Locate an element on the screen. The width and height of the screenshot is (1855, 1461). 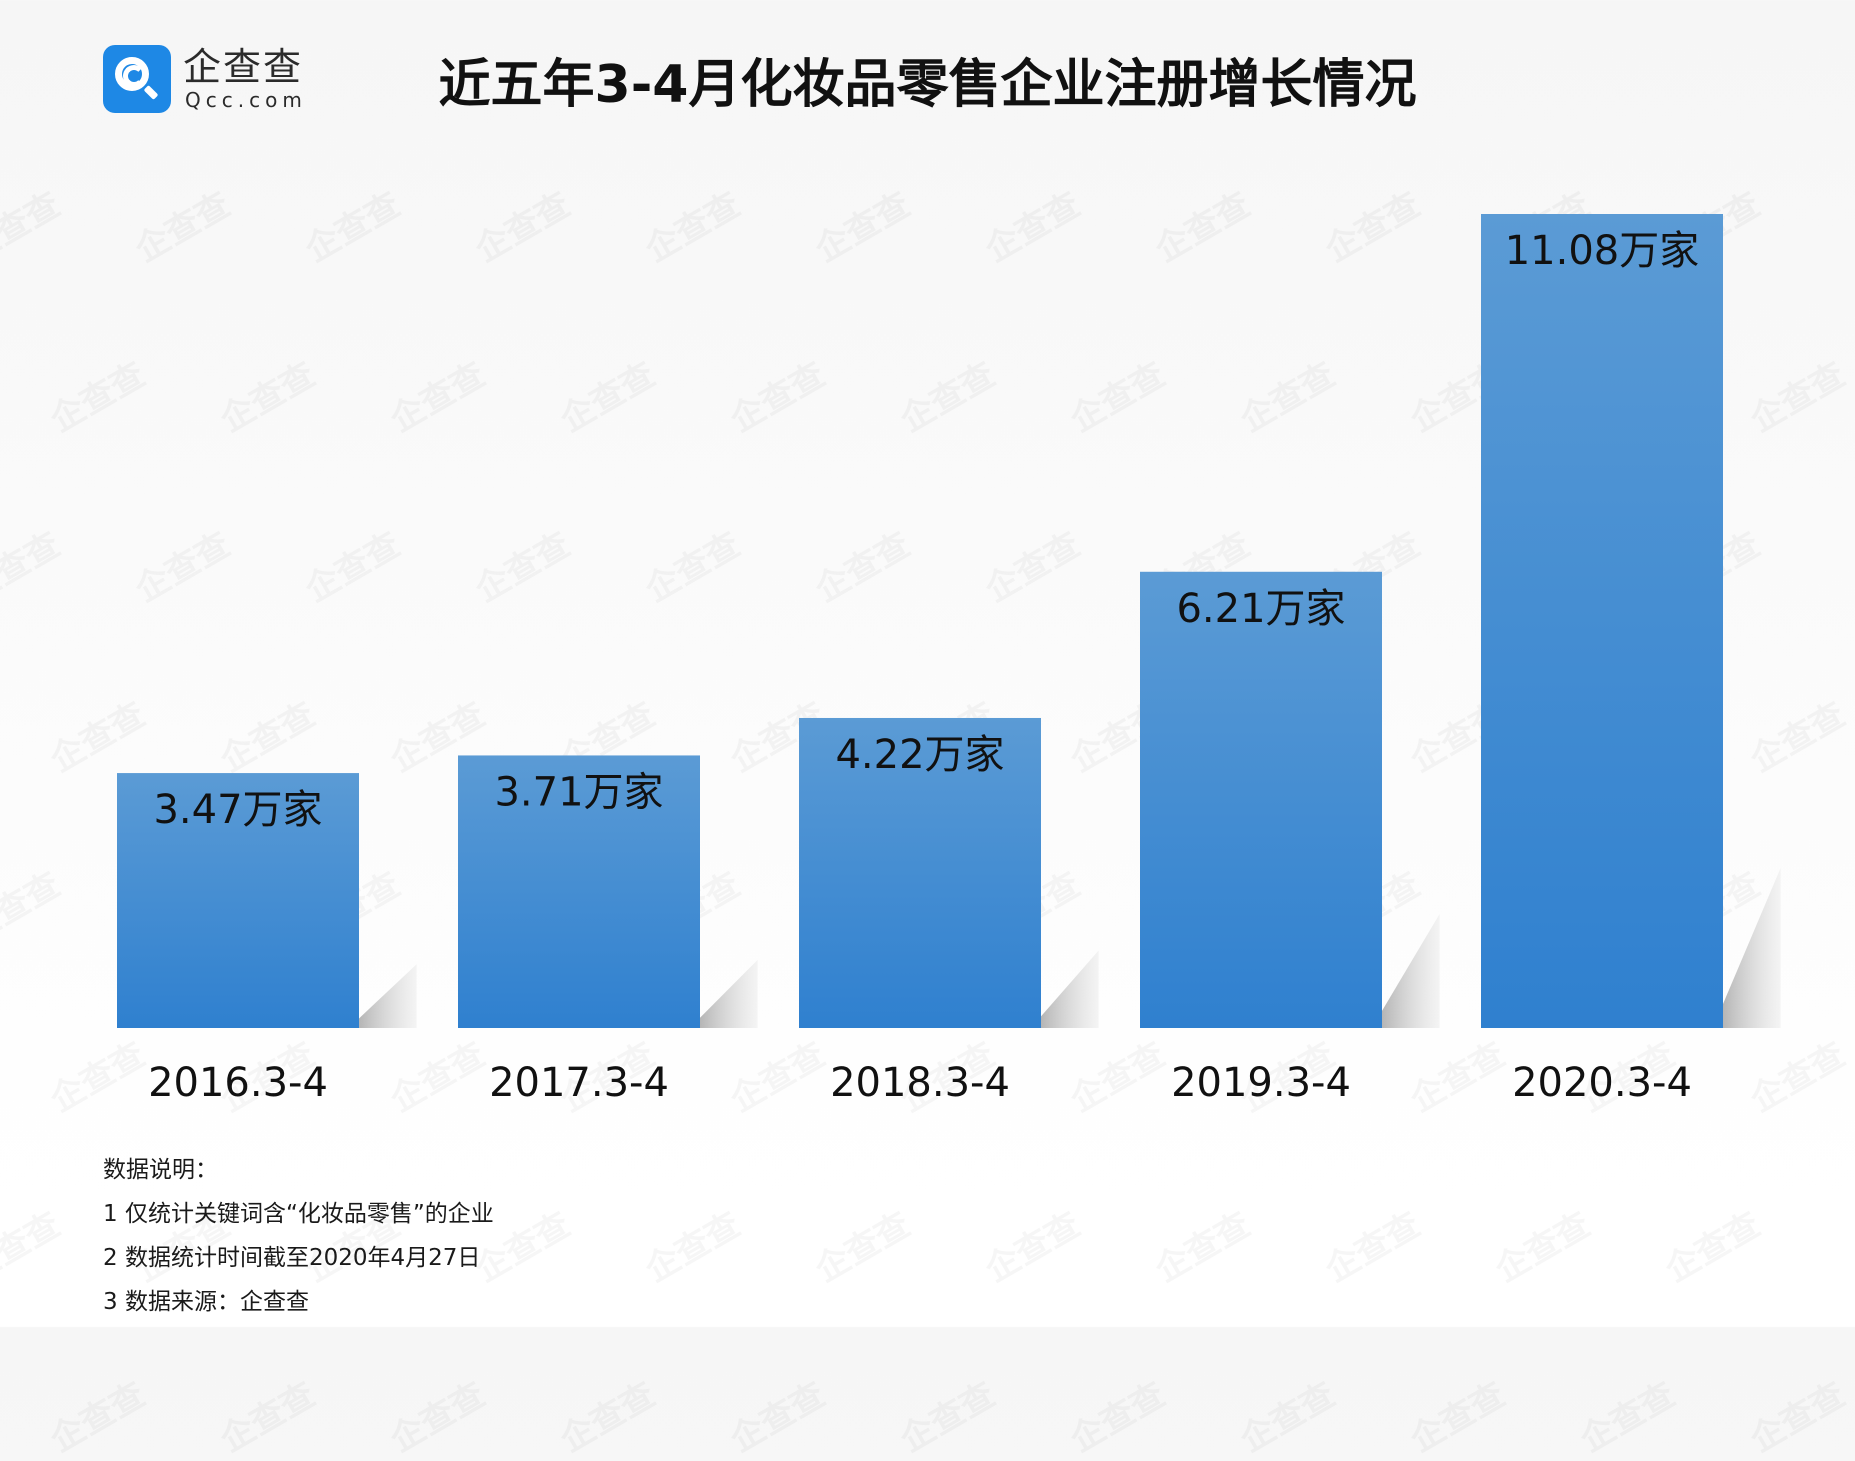
notes-line-1: 1 仅统计关键词含“化妆品零售”的企业 is located at coordinates (298, 1214).